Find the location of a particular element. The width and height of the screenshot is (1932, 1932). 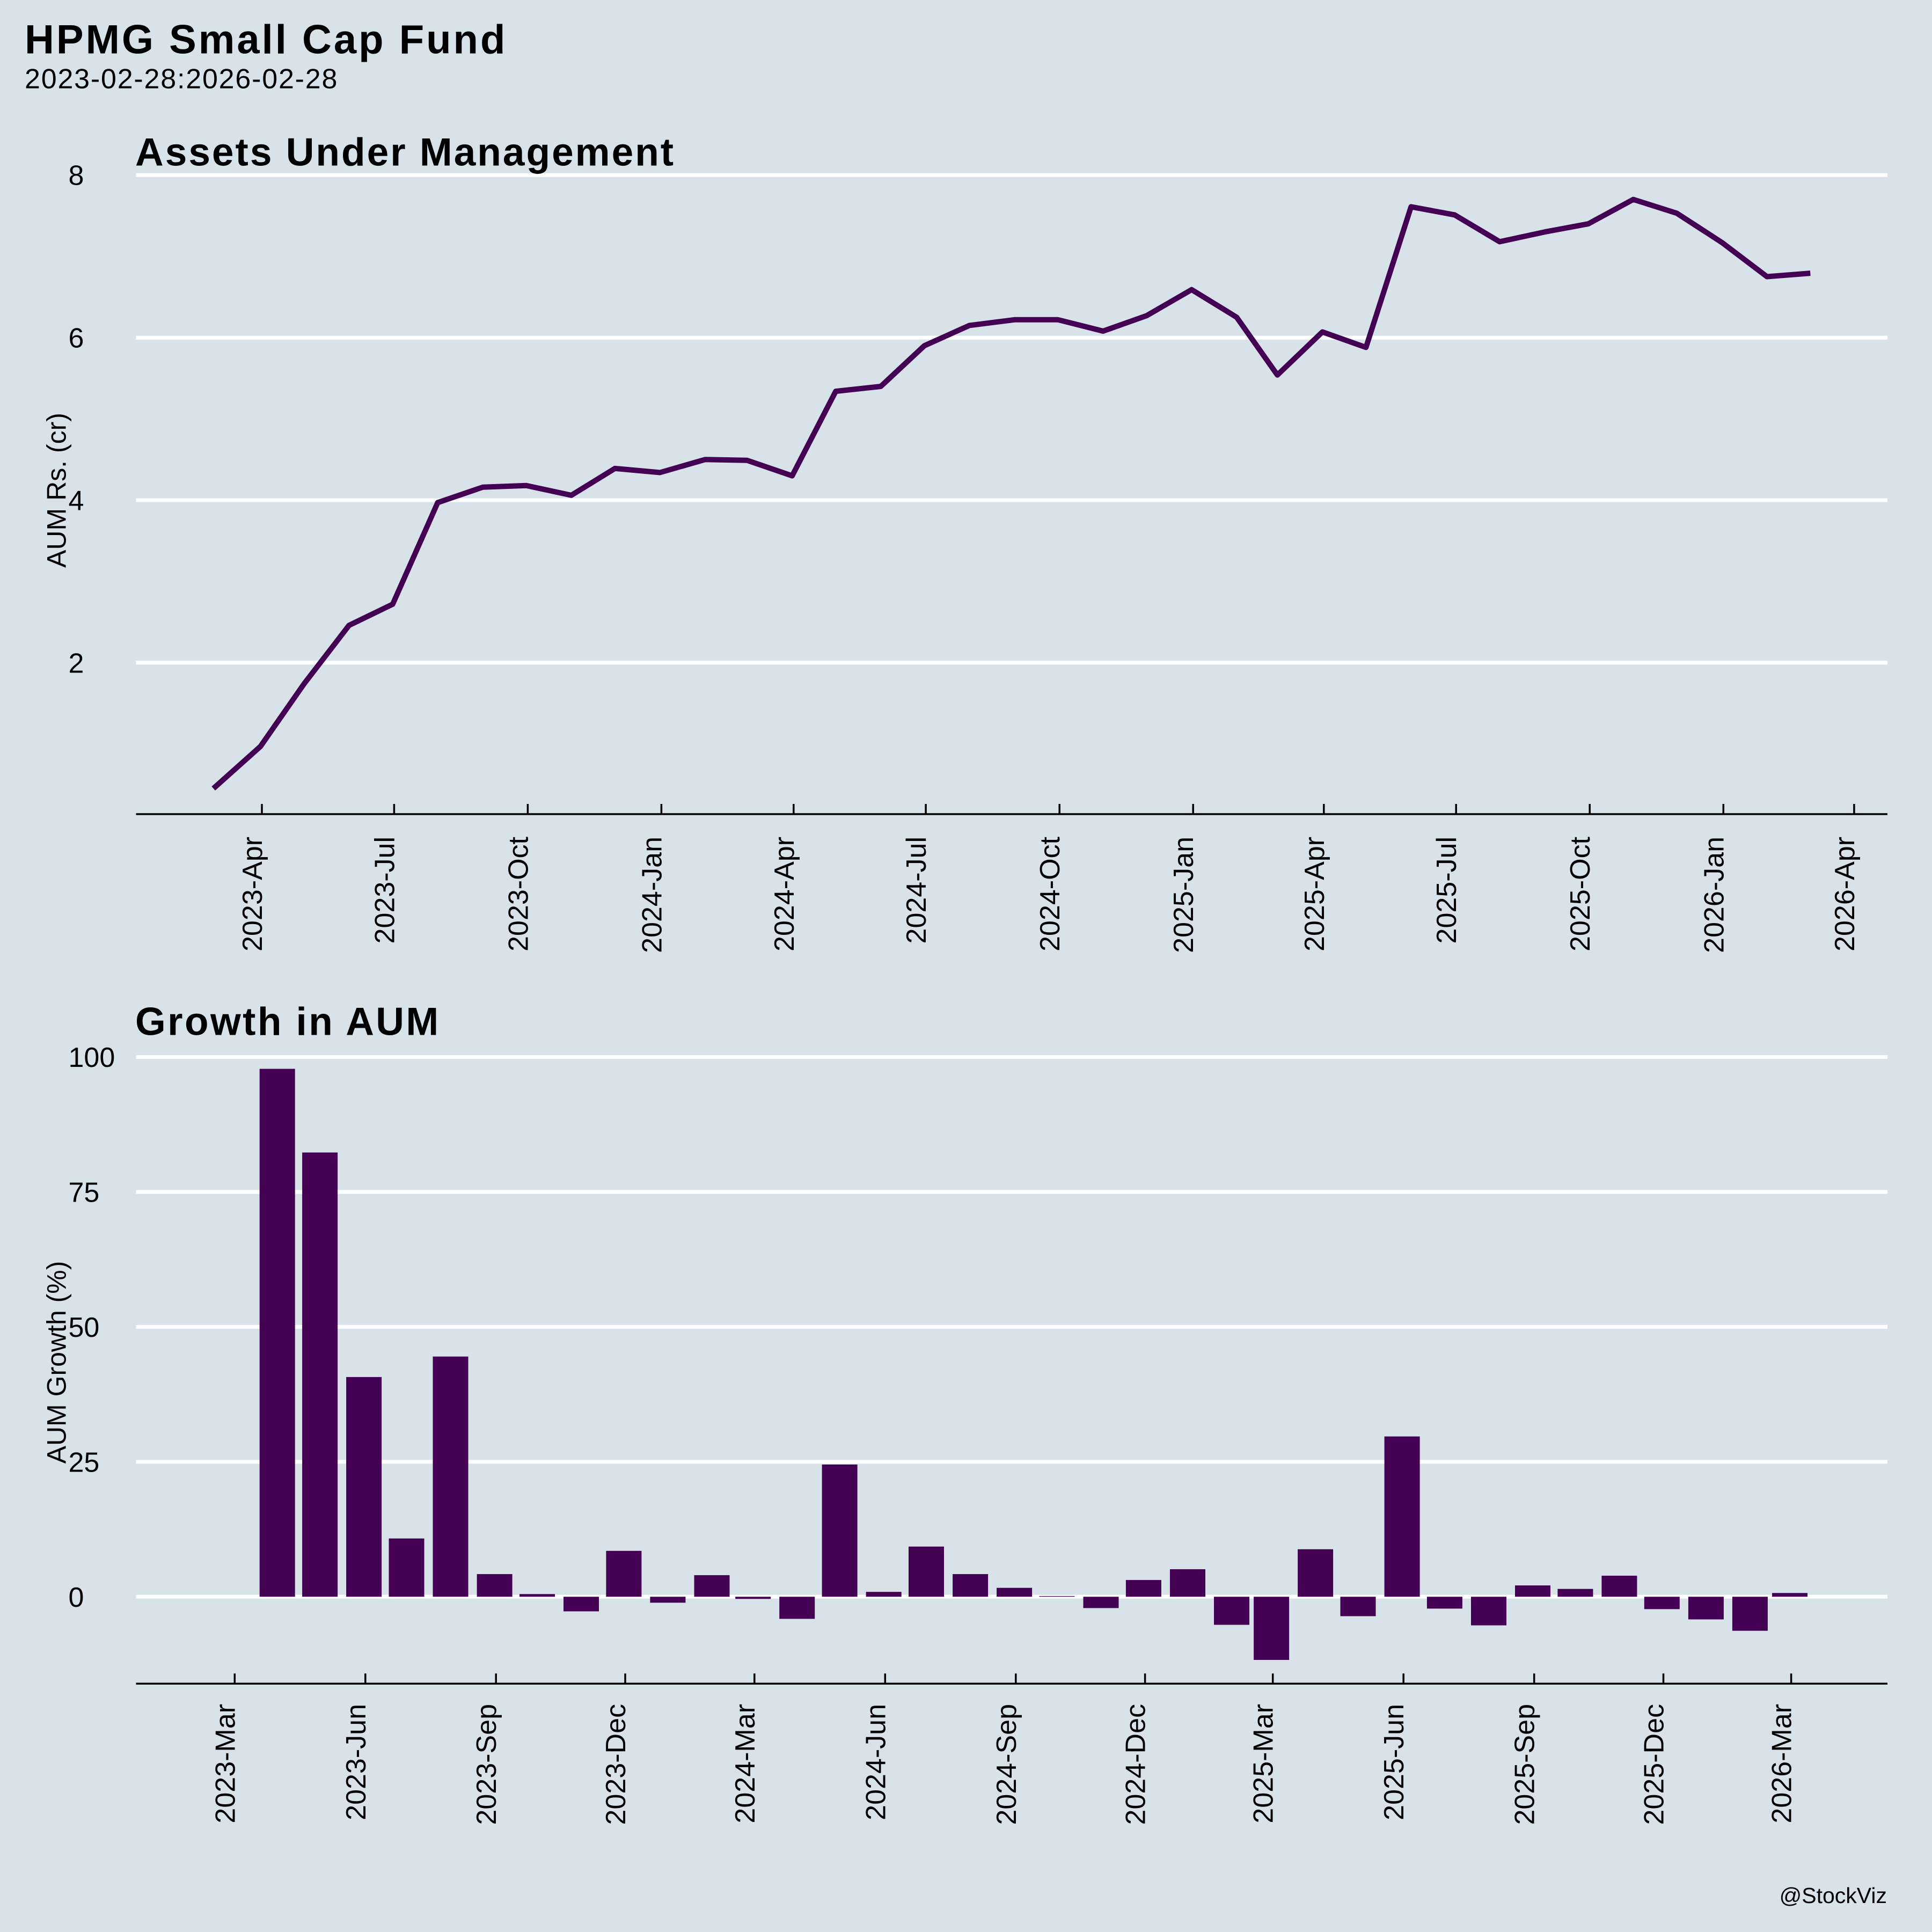

svg-text: 2024-Oct is located at coordinates (1050, 893).